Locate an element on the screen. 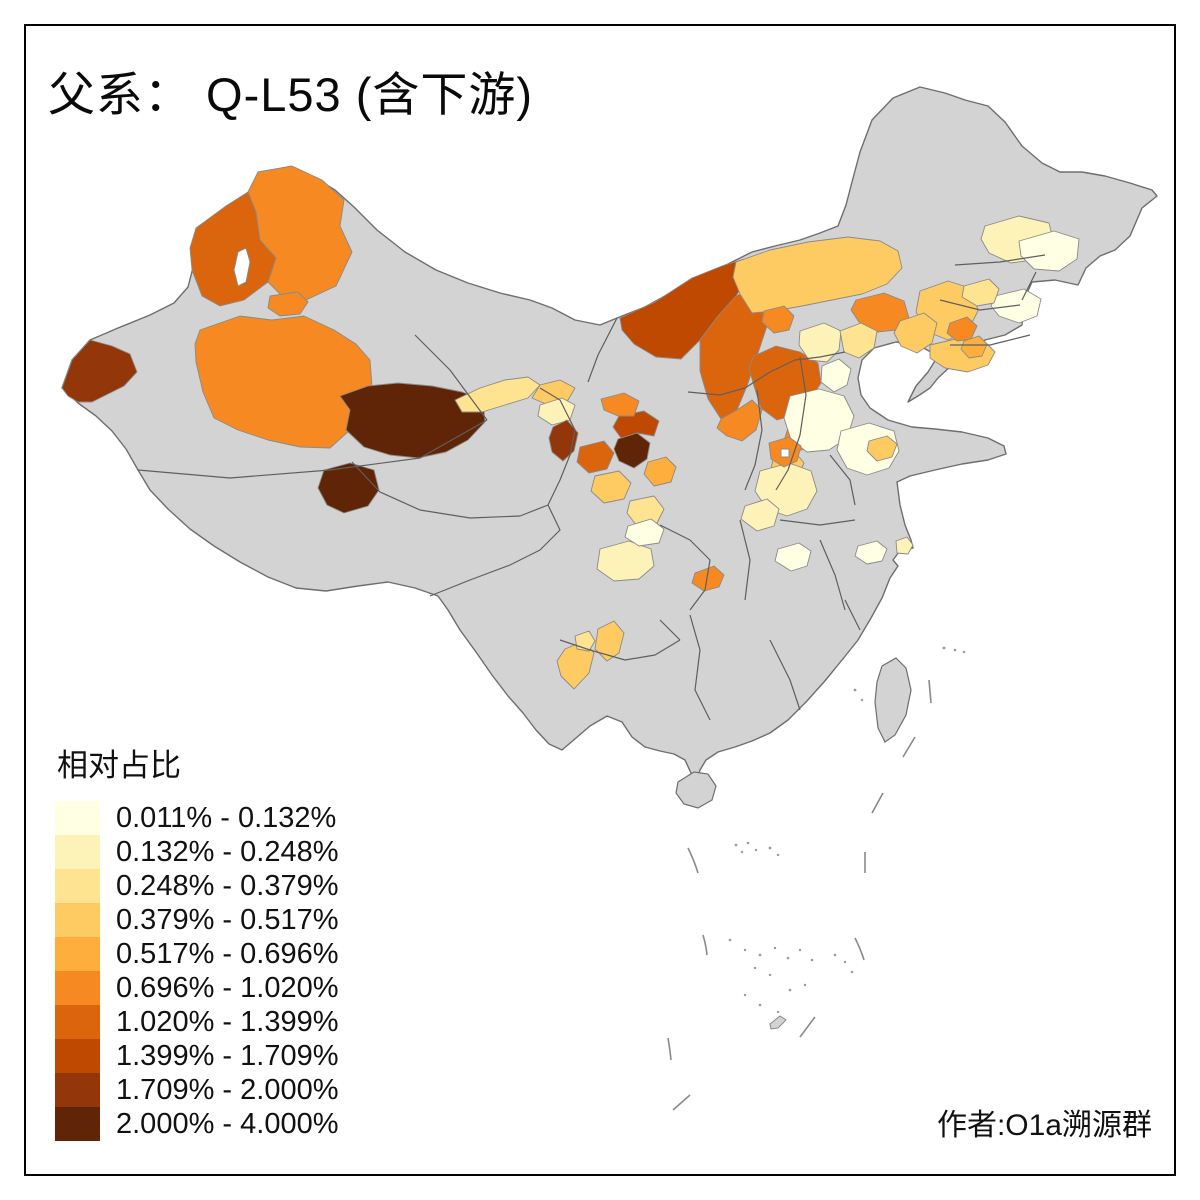  region-nanyang is located at coordinates (760, 515).